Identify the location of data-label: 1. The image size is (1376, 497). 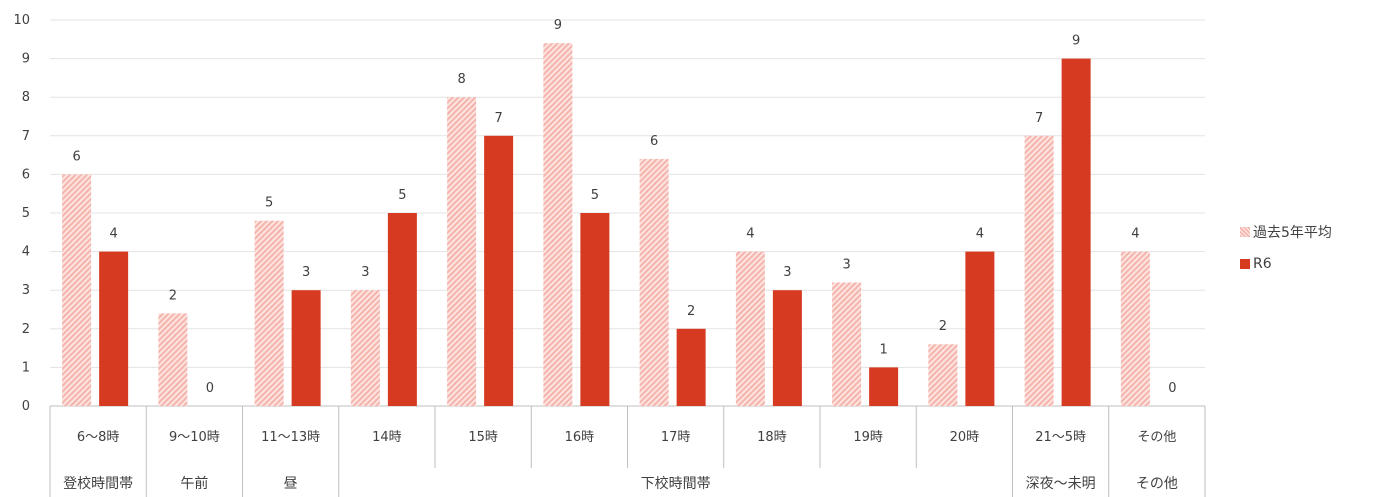
(883, 349).